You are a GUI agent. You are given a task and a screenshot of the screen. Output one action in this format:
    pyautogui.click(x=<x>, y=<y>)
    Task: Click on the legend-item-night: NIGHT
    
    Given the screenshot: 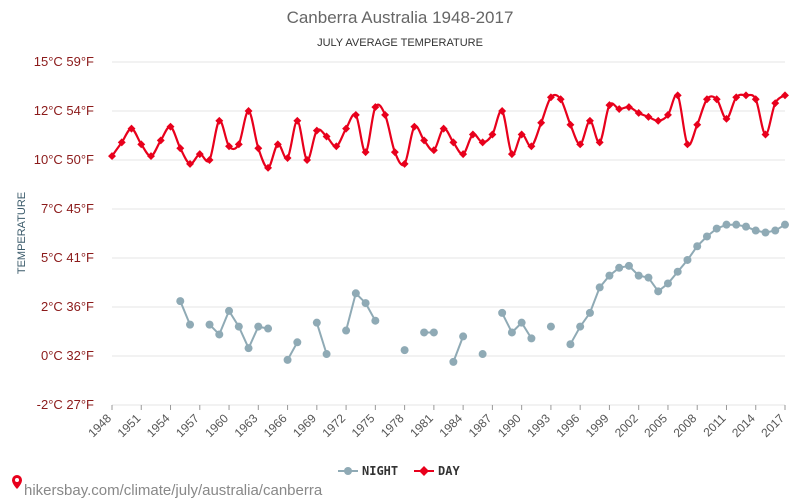 What is the action you would take?
    pyautogui.click(x=368, y=471)
    